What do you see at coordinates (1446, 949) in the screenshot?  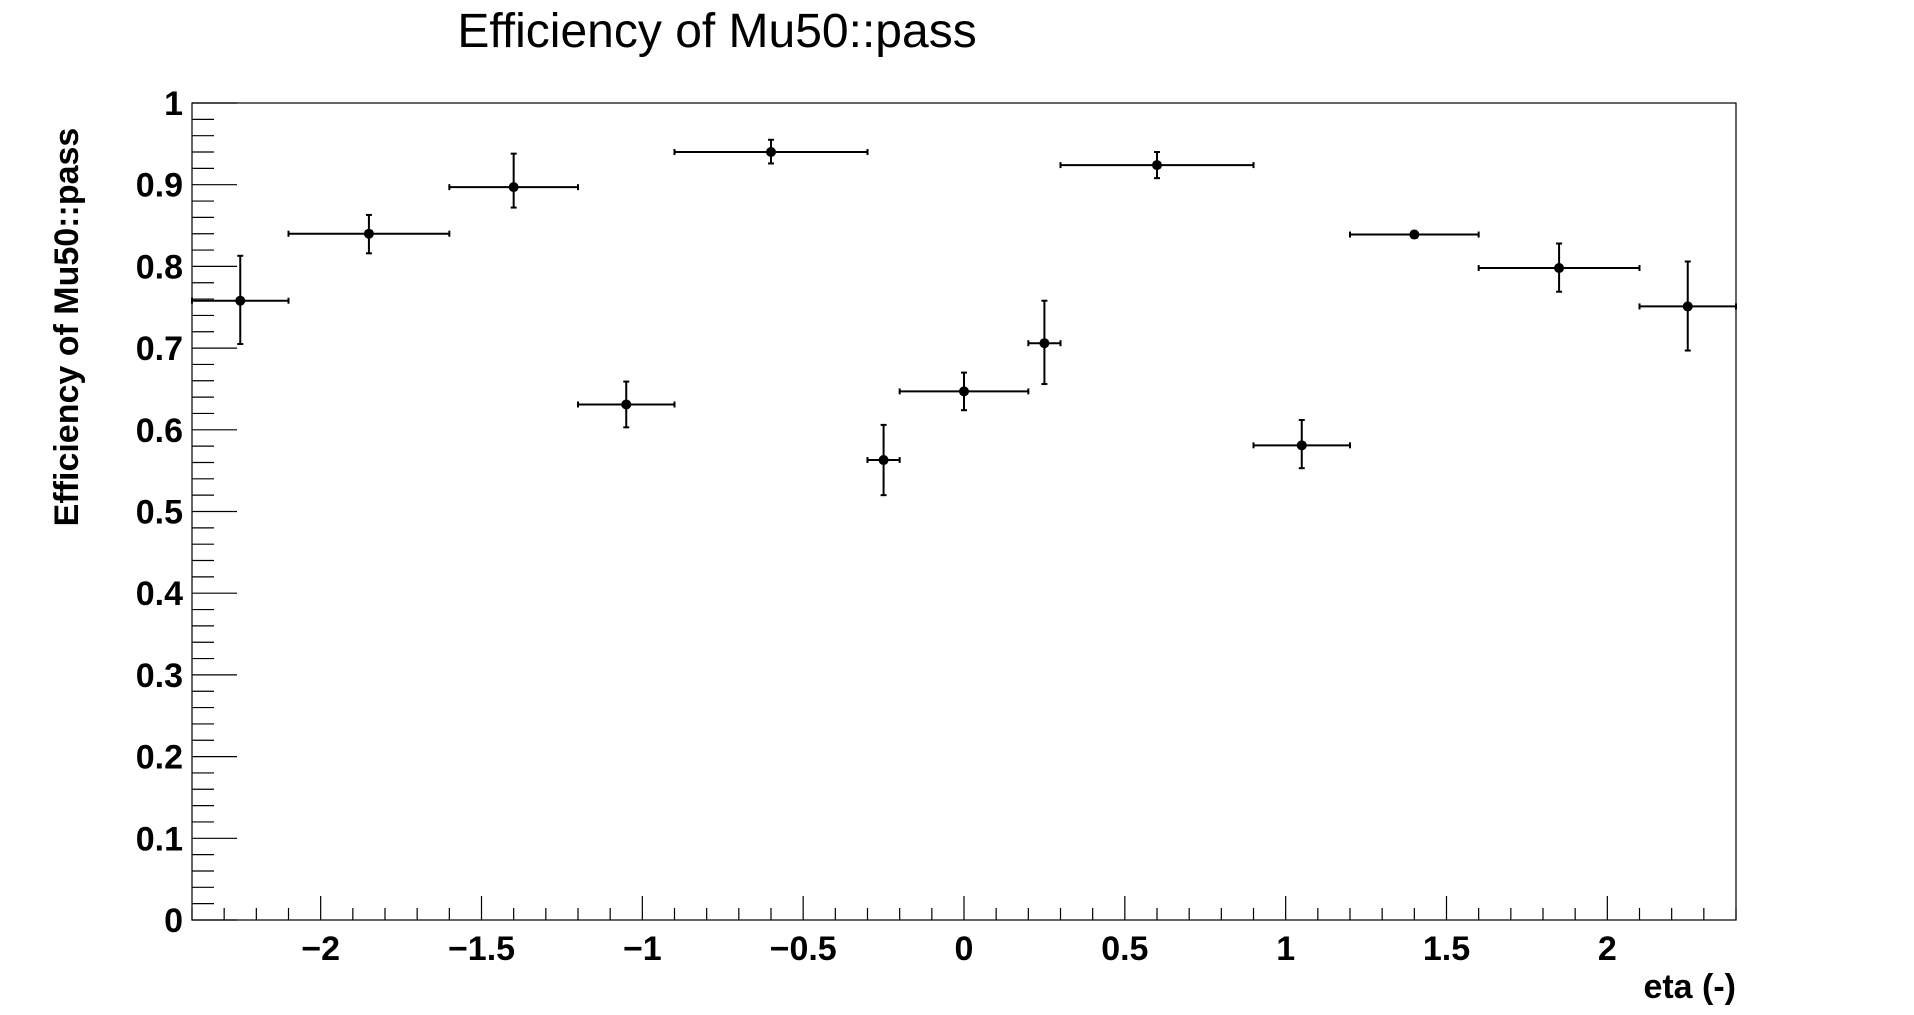 I see `x-tick-label: 1.5` at bounding box center [1446, 949].